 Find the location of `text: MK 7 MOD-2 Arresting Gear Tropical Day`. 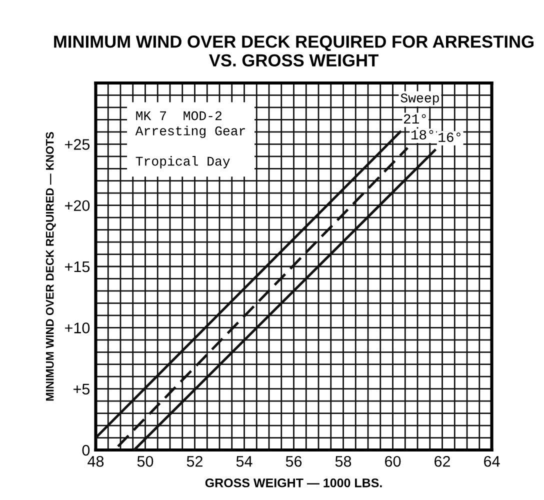

text: MK 7 MOD-2 Arresting Gear Tropical Day is located at coordinates (190, 139).